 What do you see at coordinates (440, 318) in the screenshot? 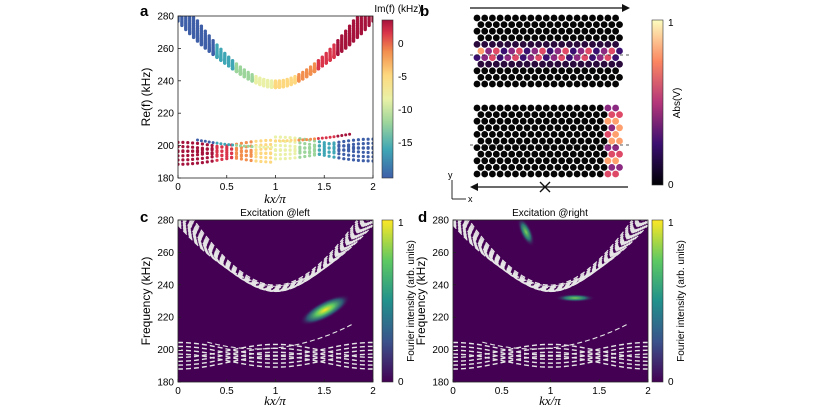
I see `y-tick-label: 220` at bounding box center [440, 318].